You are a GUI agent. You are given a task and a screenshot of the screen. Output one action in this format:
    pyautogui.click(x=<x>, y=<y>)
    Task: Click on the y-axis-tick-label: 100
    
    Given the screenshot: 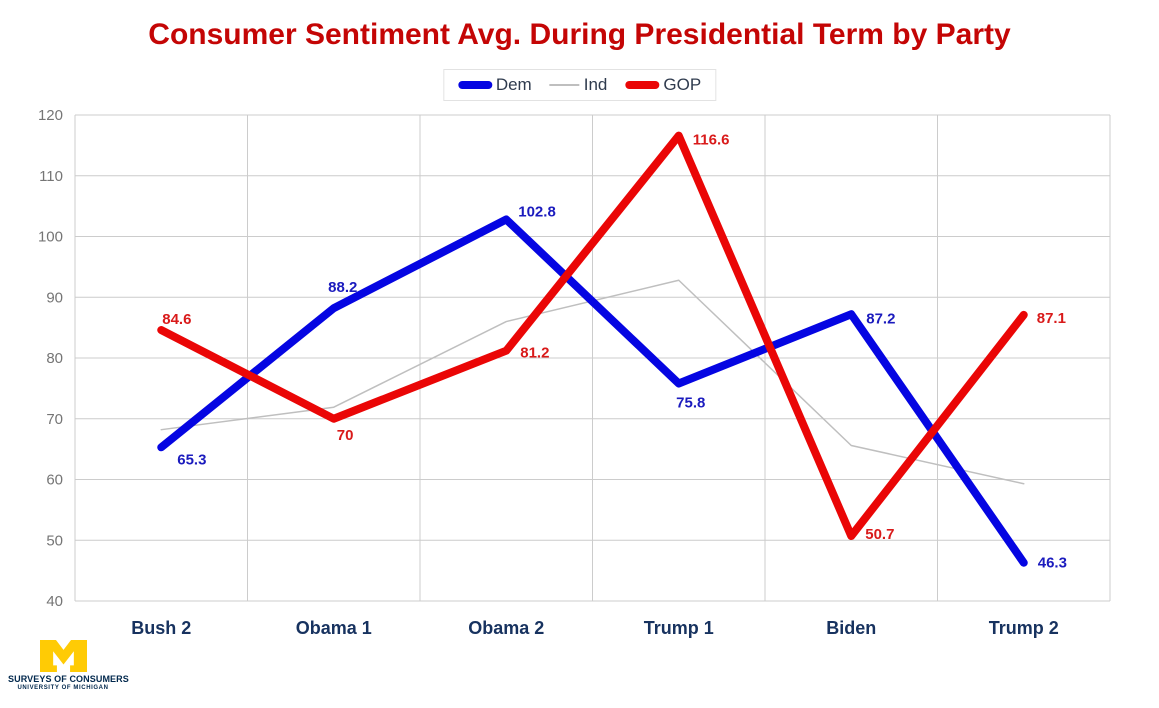 What is the action you would take?
    pyautogui.click(x=50, y=237)
    